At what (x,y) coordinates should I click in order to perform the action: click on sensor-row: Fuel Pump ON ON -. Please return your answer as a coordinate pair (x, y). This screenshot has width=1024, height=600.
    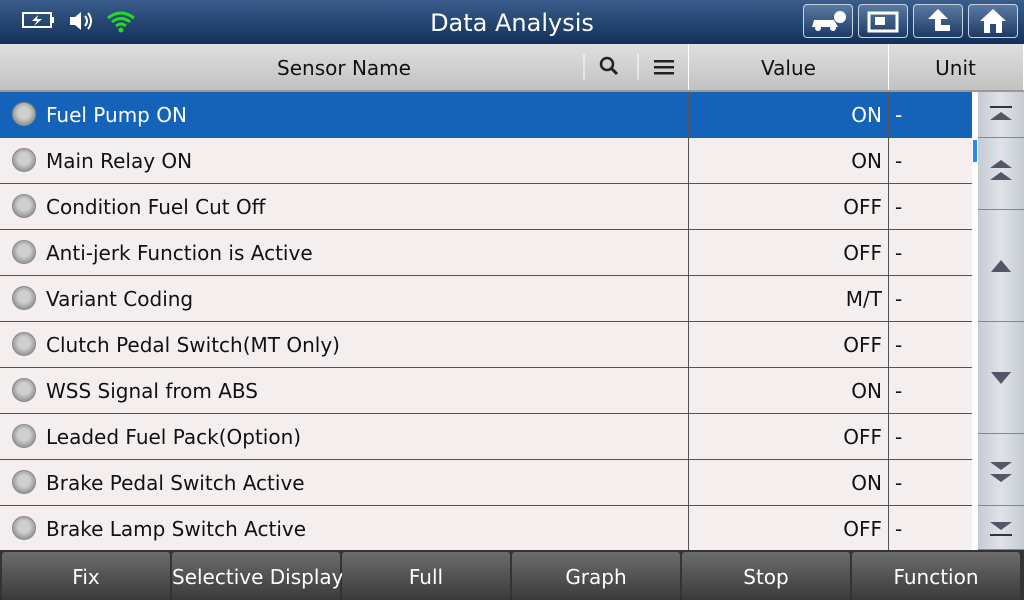
    Looking at the image, I should click on (486, 115).